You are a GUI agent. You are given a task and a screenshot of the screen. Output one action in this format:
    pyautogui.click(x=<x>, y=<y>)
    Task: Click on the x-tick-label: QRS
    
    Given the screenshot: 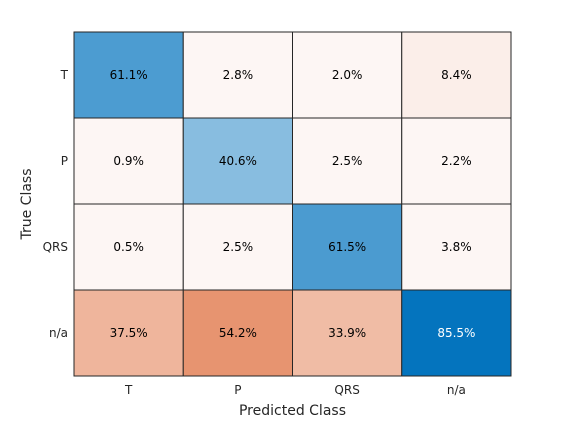 What is the action you would take?
    pyautogui.click(x=346, y=390)
    